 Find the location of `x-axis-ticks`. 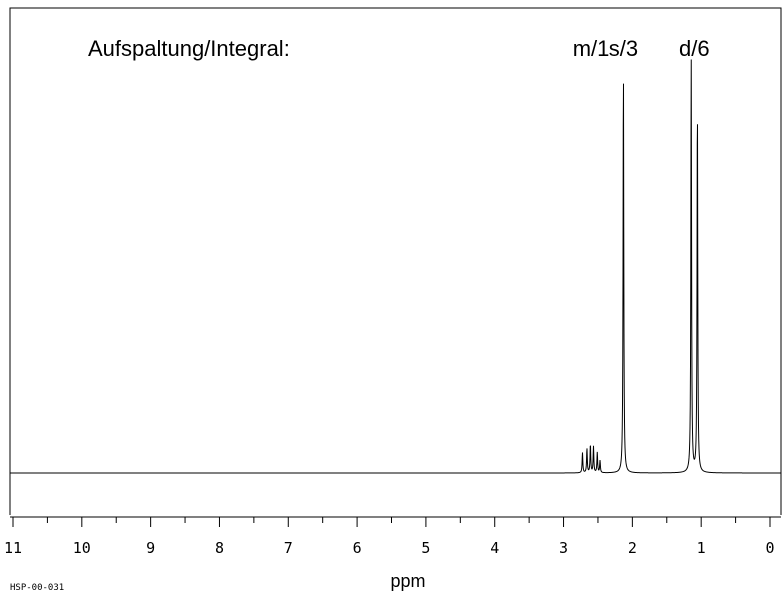

x-axis-ticks is located at coordinates (391, 522).